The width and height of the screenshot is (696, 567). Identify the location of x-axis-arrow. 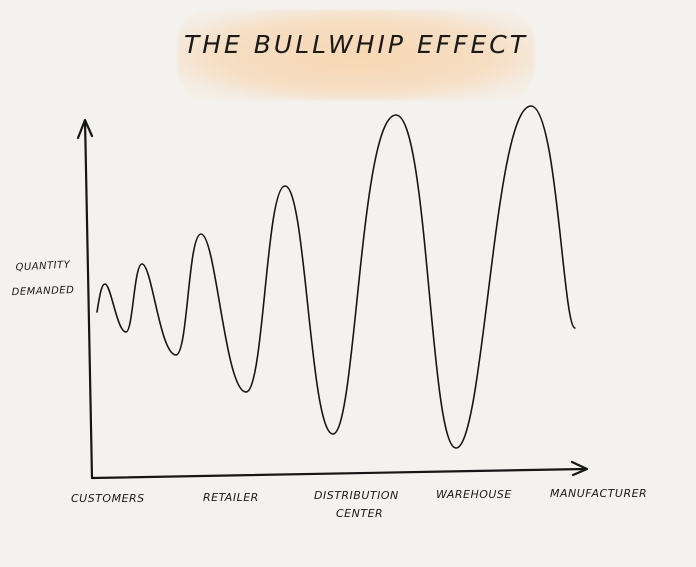
(579, 468).